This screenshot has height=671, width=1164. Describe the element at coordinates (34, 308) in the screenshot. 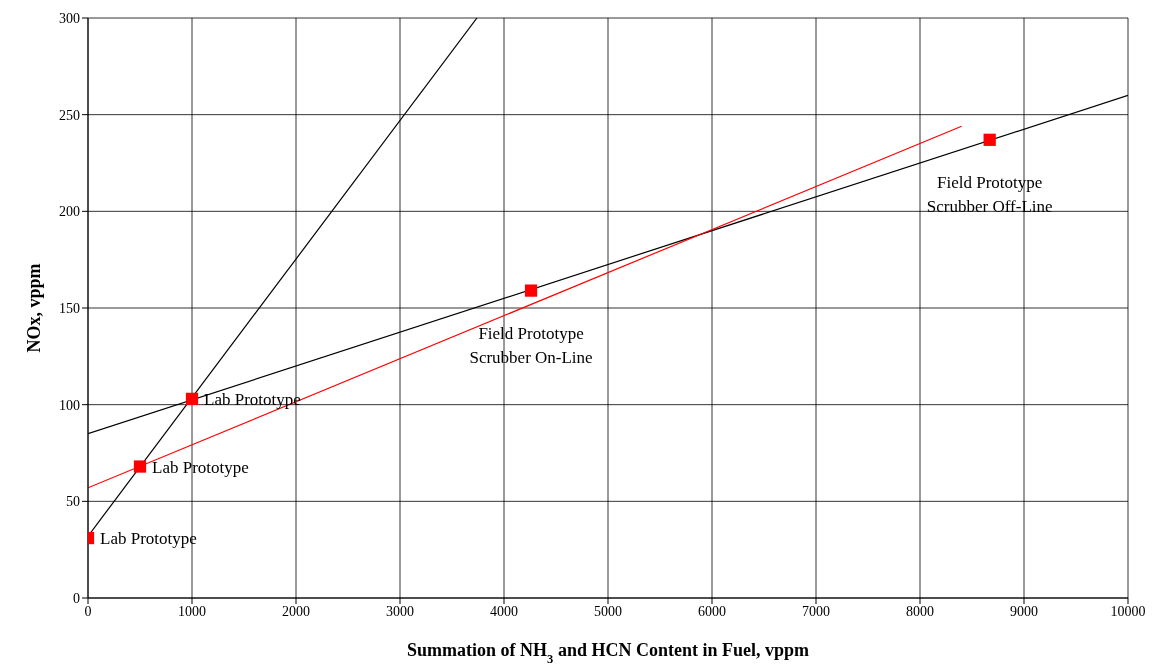

I see `y-axis-title: NOx, vppm` at that location.